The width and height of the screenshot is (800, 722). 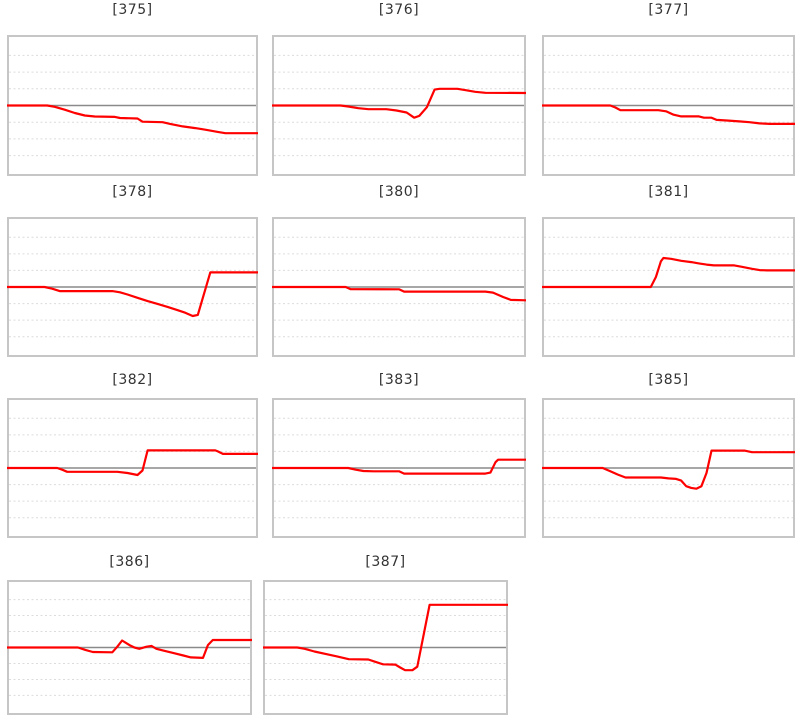 What do you see at coordinates (399, 10) in the screenshot?
I see `chart-title-376: [376]` at bounding box center [399, 10].